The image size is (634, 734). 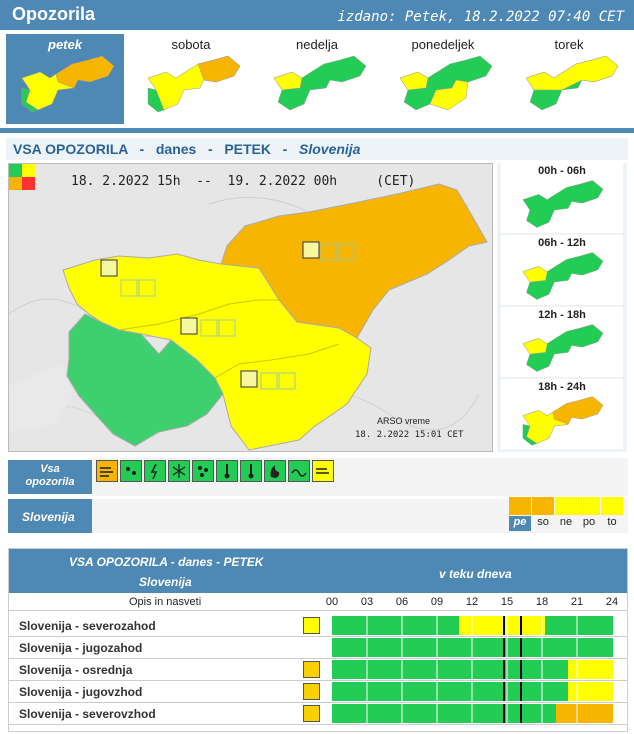 I want to click on time-panel-06-12: 06h - 12h, so click(x=562, y=270).